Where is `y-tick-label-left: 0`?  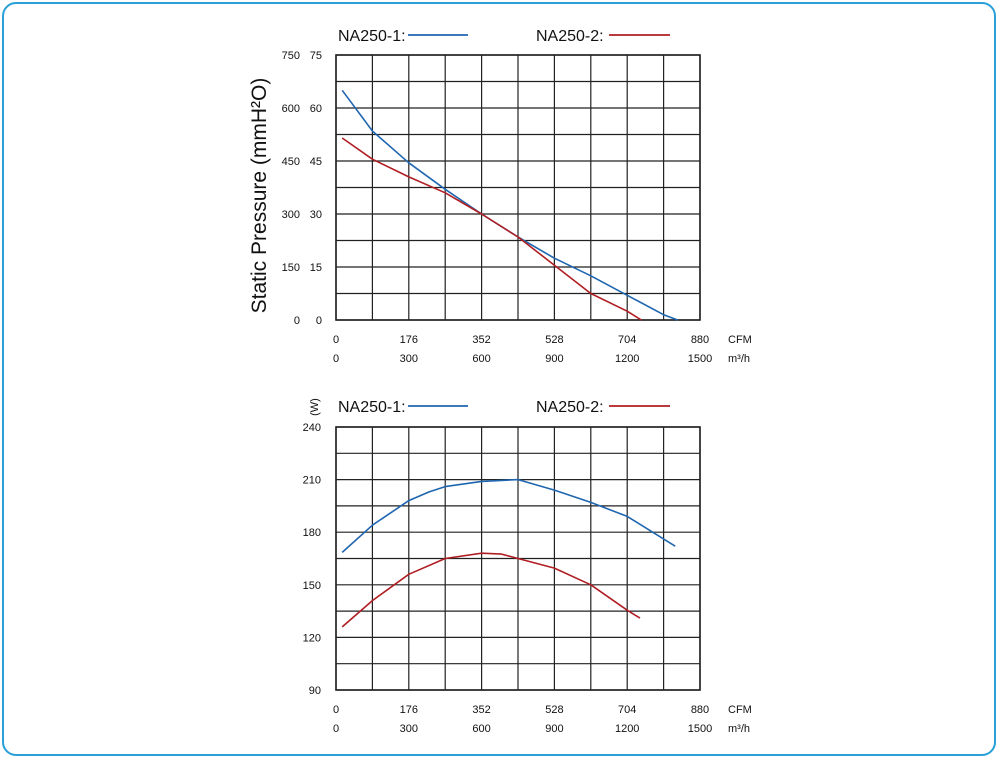 y-tick-label-left: 0 is located at coordinates (297, 321).